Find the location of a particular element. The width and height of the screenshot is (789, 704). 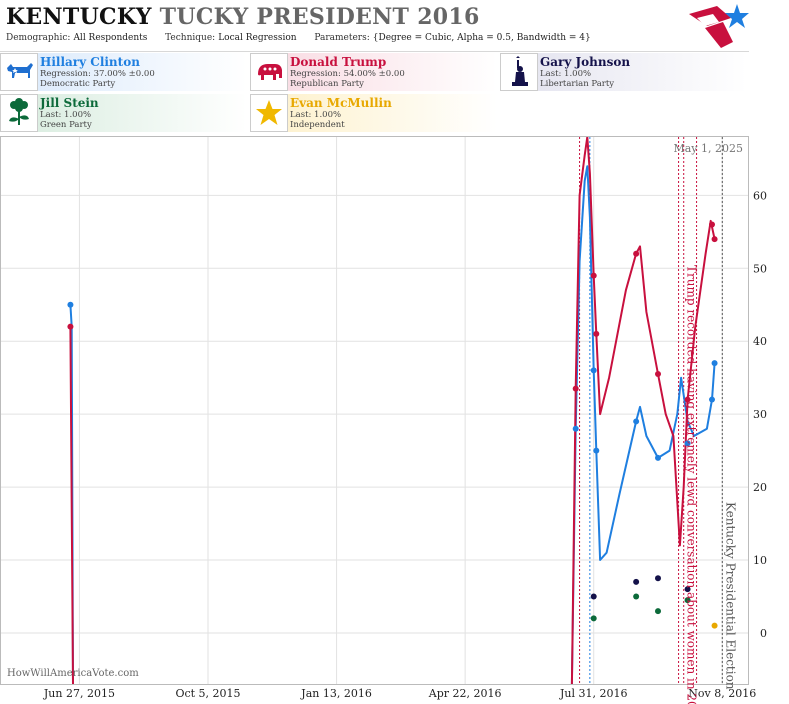

candidate-stat: Regression: 54.00% ±0.00 is located at coordinates (347, 74).